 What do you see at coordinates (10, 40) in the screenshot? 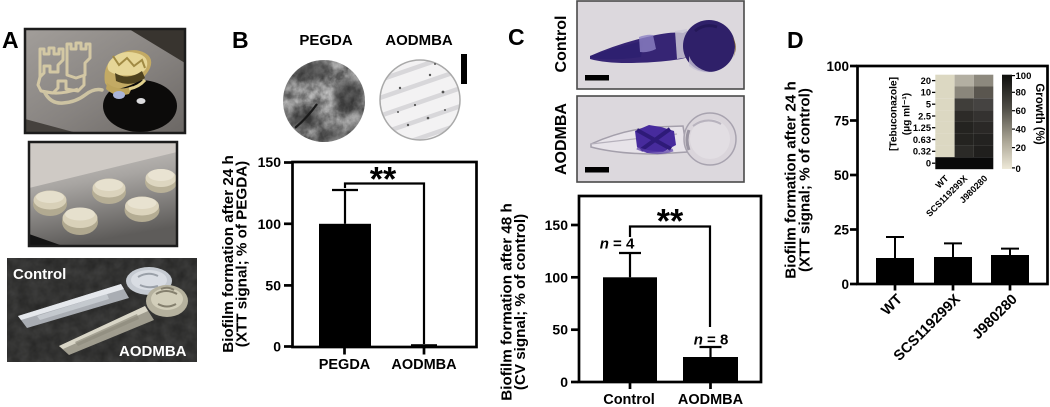
I see `svg-text: A` at bounding box center [10, 40].